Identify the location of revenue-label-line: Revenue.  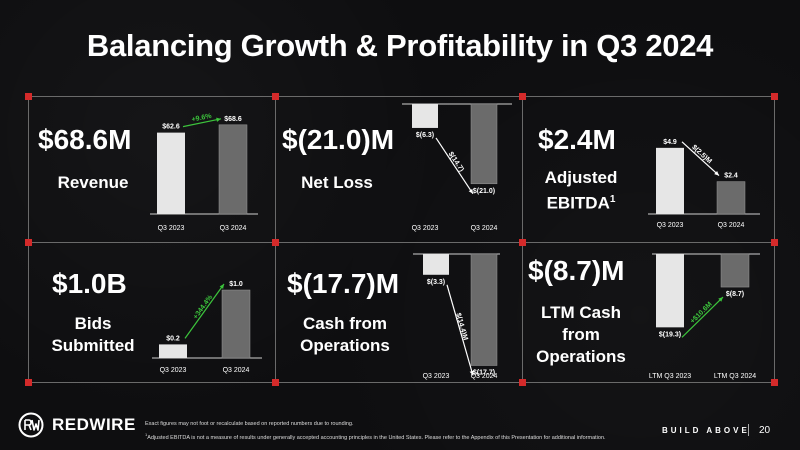
(93, 182).